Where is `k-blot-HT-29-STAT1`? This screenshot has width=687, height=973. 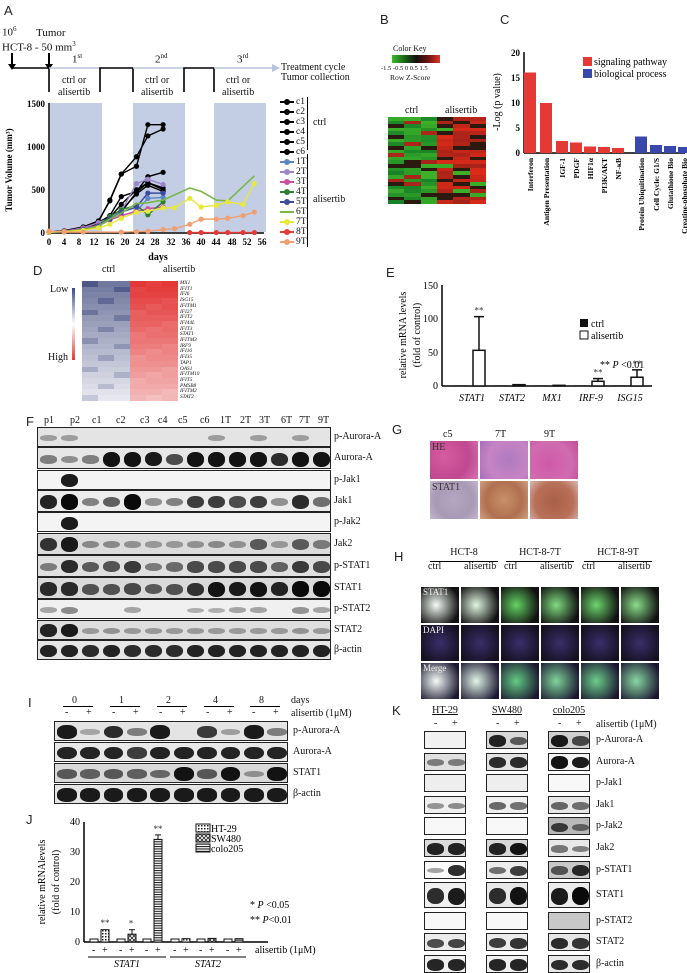 k-blot-HT-29-STAT1 is located at coordinates (445, 895).